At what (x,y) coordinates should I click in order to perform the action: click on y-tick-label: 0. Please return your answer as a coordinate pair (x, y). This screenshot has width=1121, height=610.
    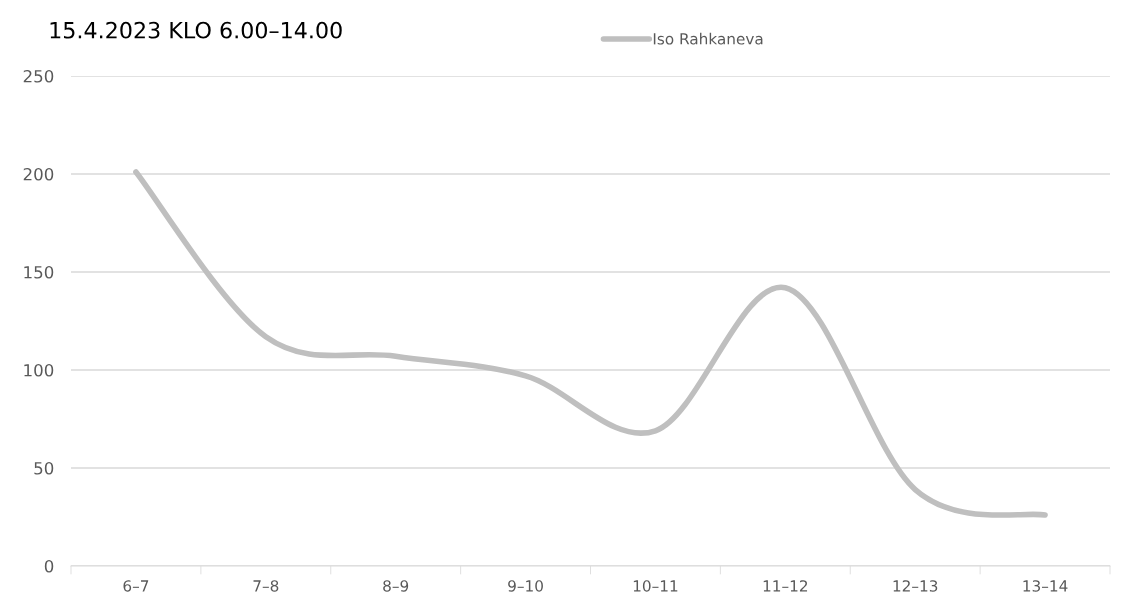
    Looking at the image, I should click on (49, 566).